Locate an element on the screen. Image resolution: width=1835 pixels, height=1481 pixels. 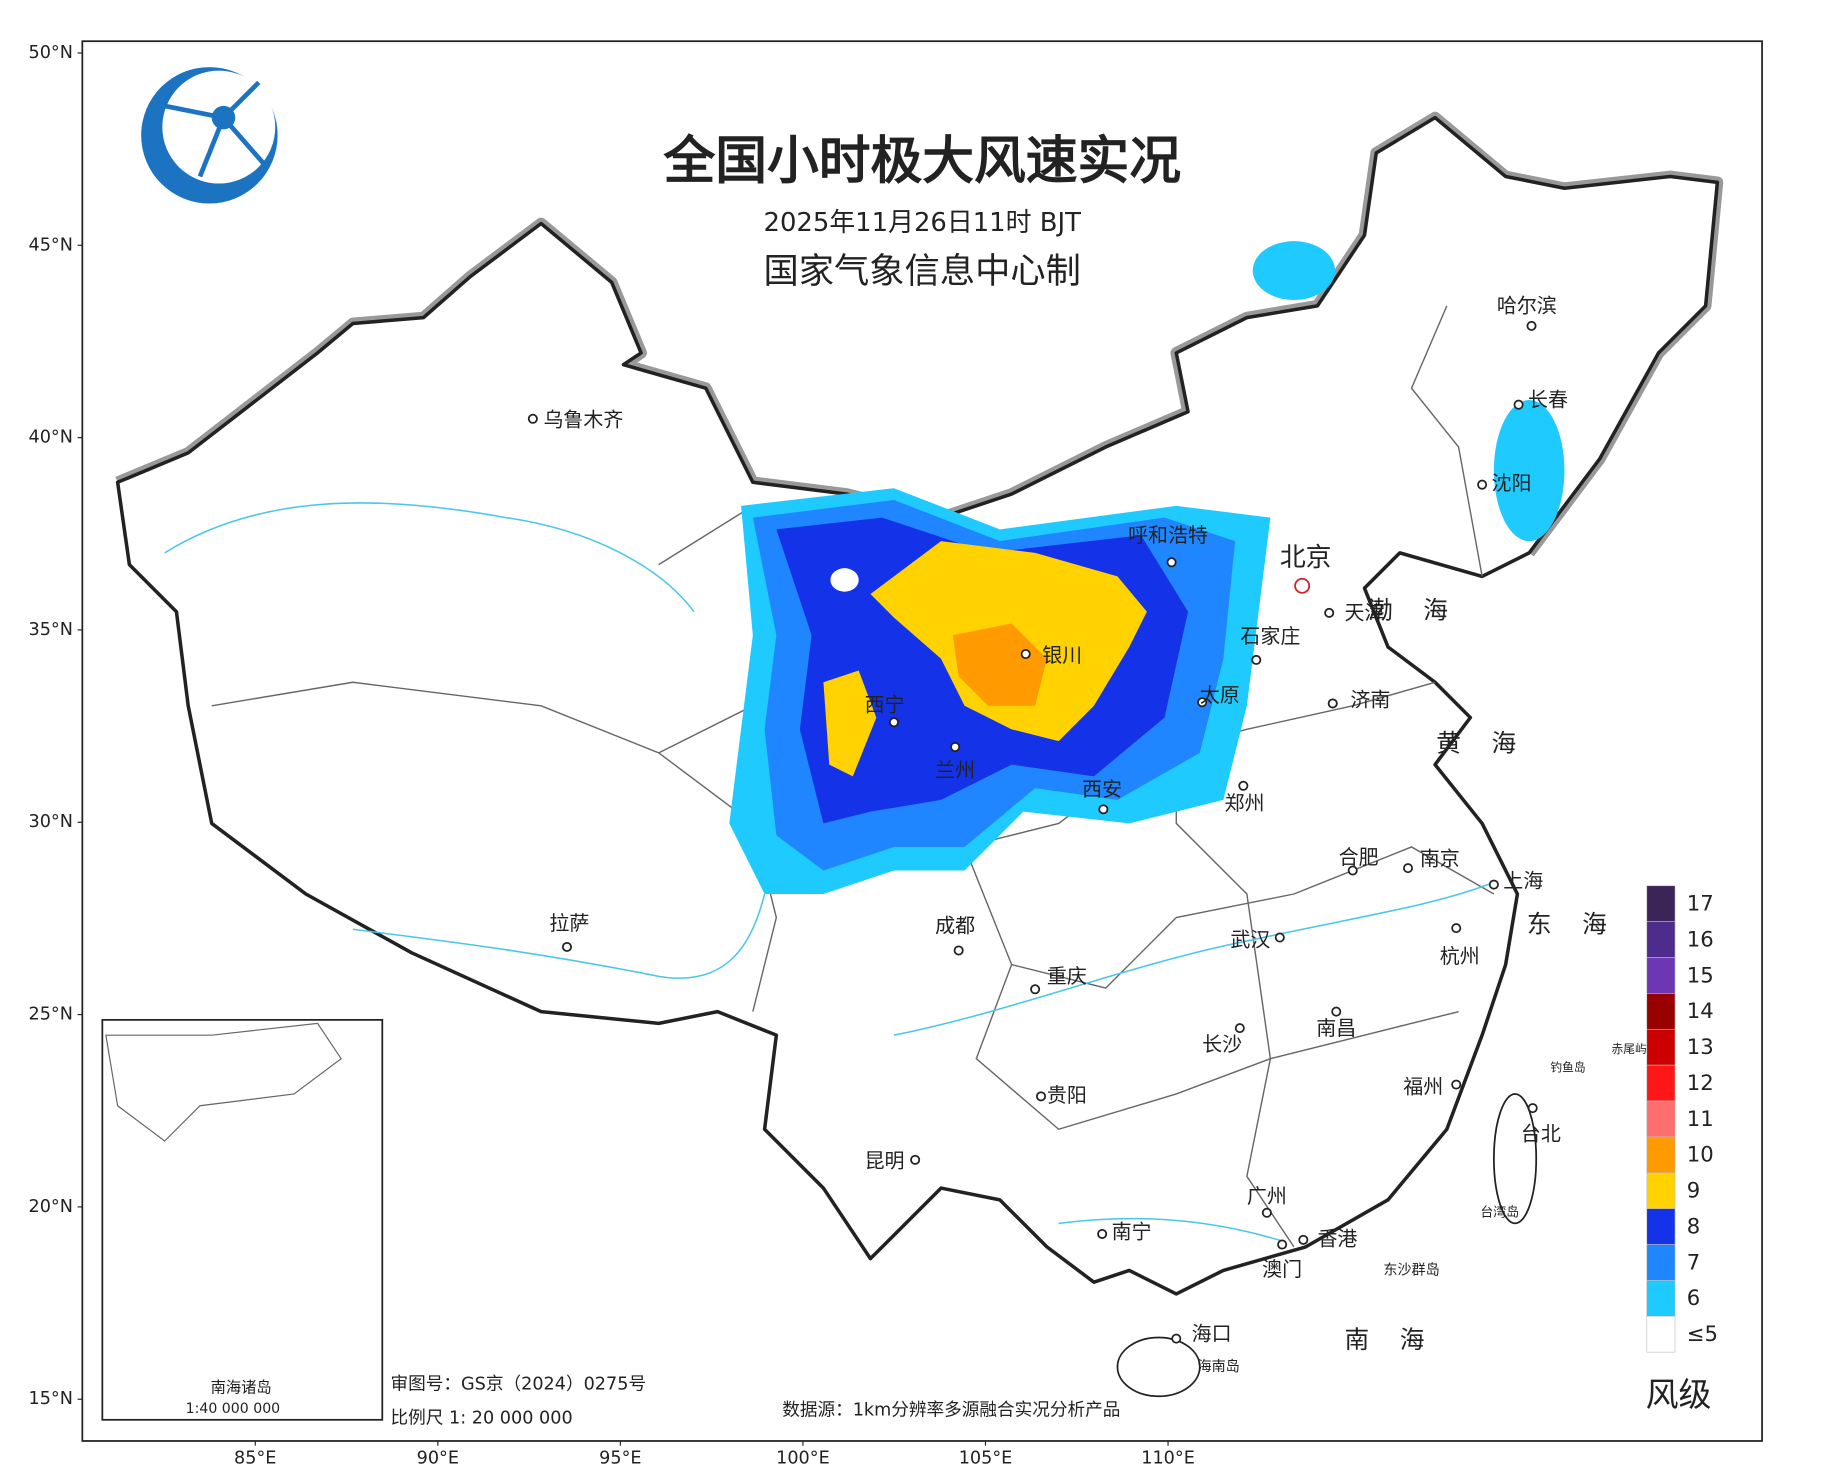
sea-label: 东海 is located at coordinates (1582, 924).